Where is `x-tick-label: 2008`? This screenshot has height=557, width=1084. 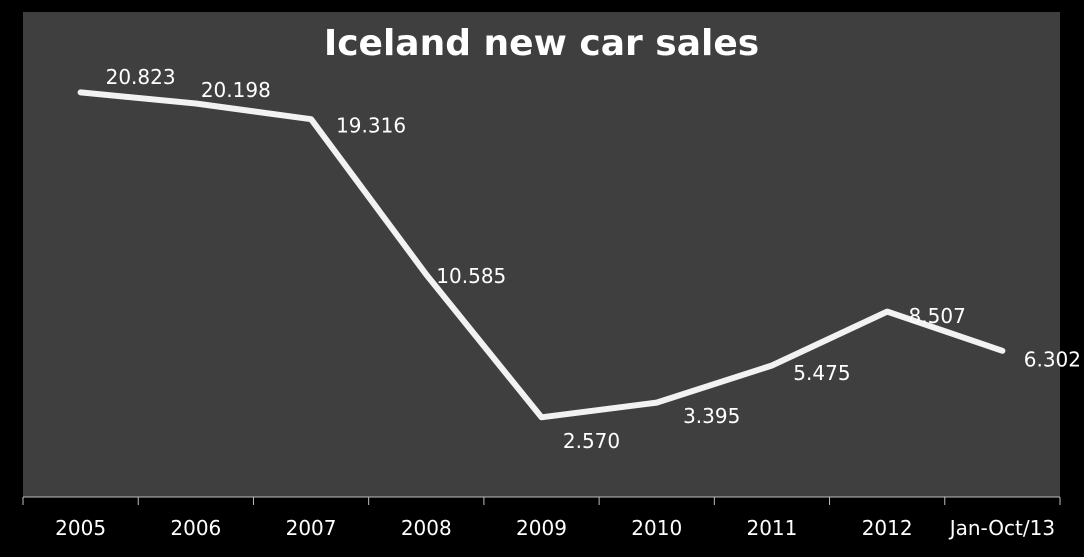
x-tick-label: 2008 is located at coordinates (426, 528).